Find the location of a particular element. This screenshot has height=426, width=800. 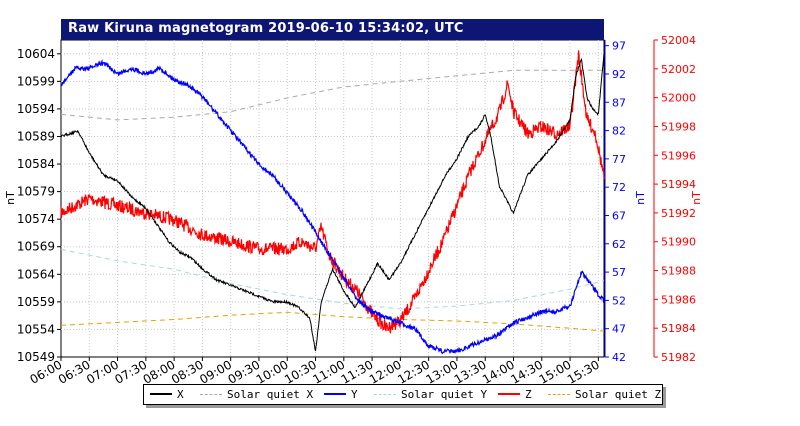

right-2-y-tick-label: 52000 is located at coordinates (678, 98).